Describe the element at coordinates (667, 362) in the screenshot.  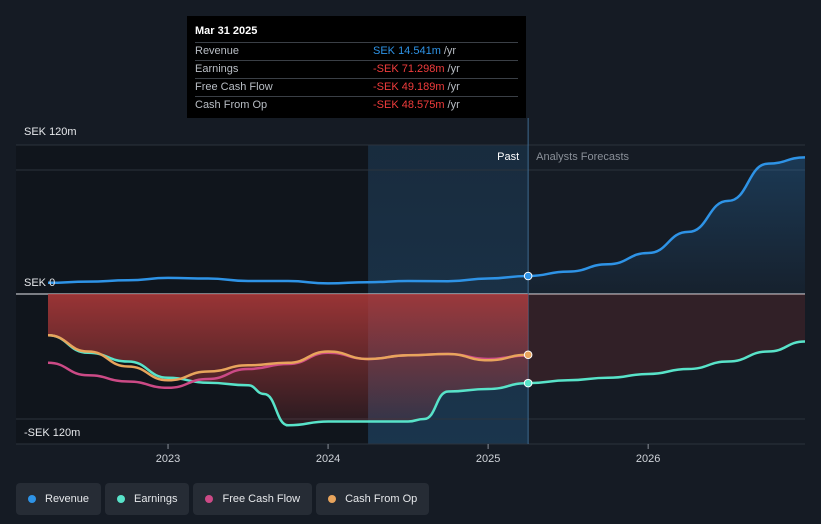
I see `earnings-forecast-line` at that location.